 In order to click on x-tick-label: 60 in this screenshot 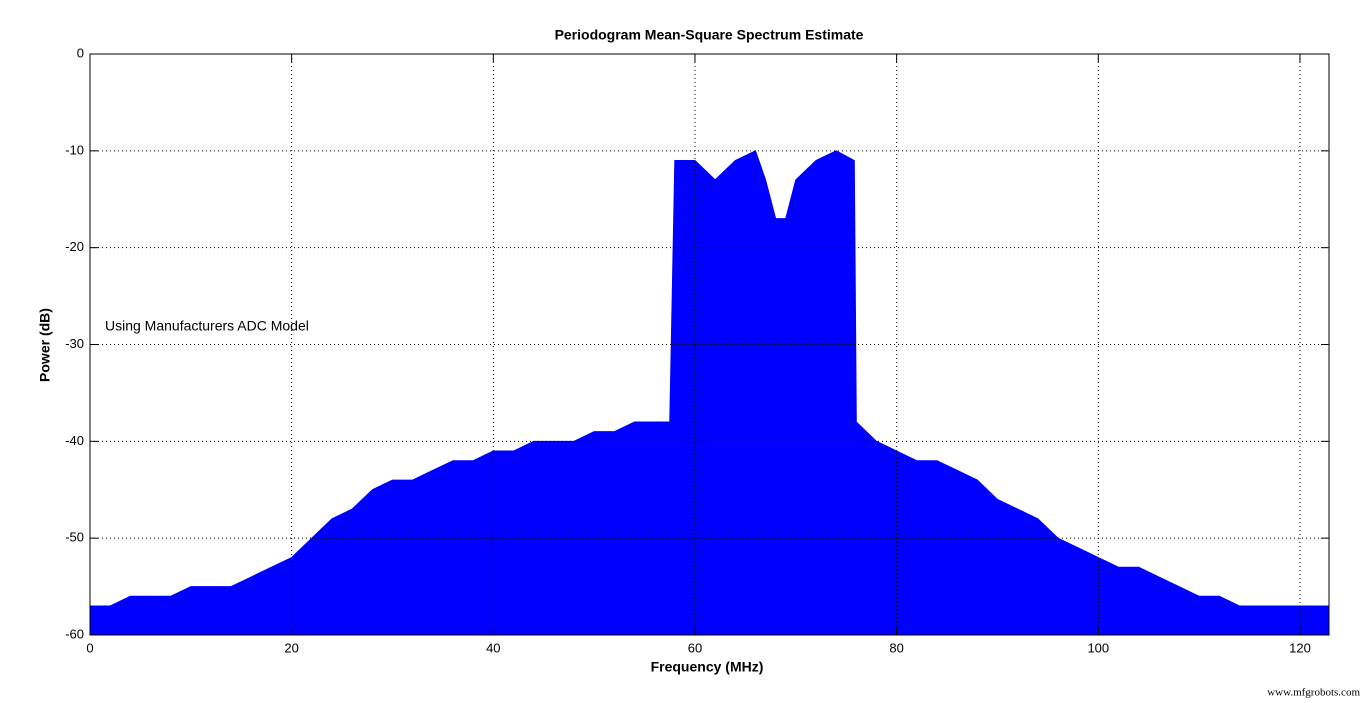, I will do `click(695, 647)`.